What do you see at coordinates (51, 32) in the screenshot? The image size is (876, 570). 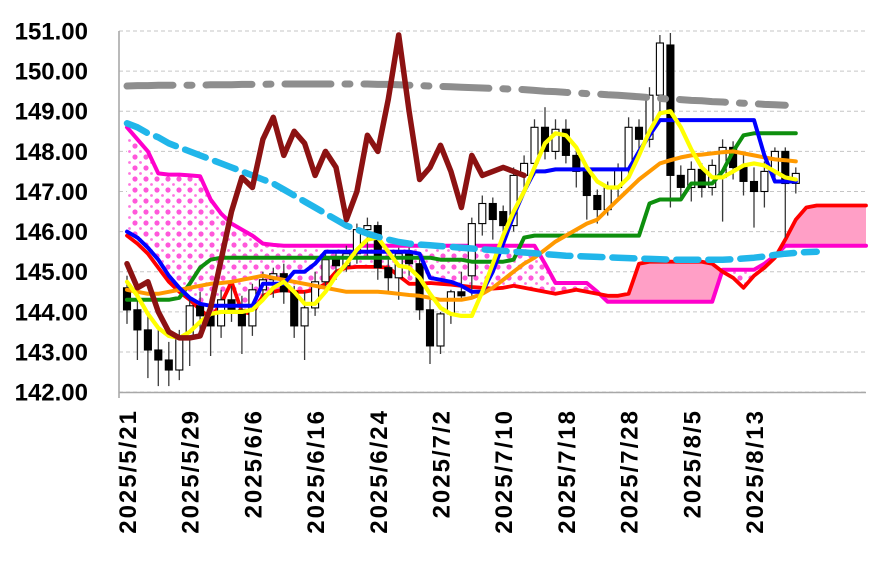 I see `y-axis-label: 151.00` at bounding box center [51, 32].